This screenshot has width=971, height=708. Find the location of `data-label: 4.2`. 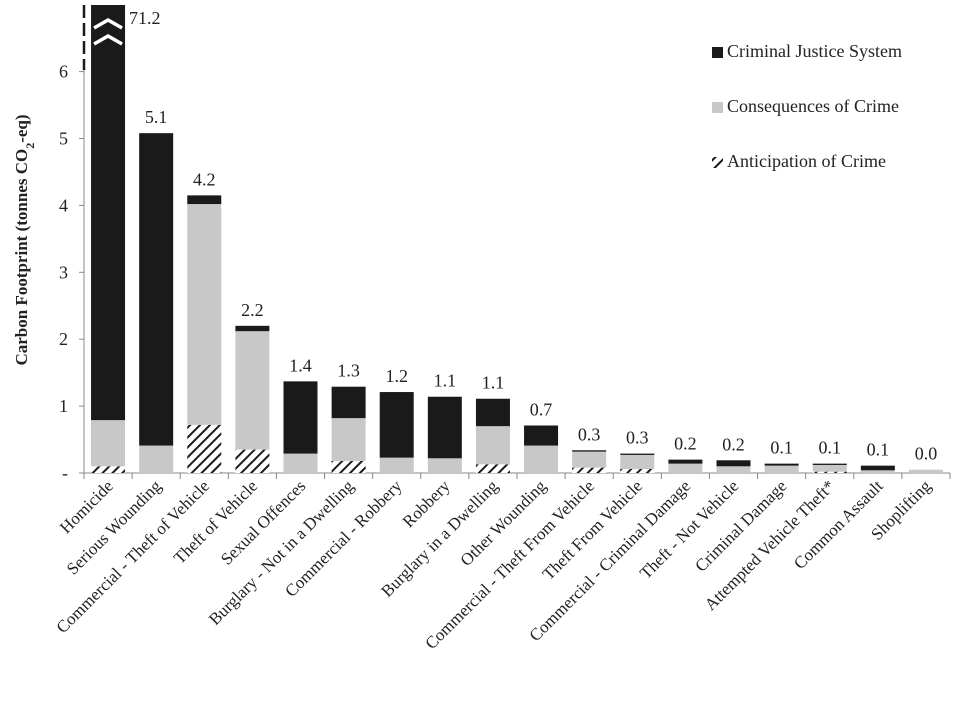

data-label: 4.2 is located at coordinates (204, 179).